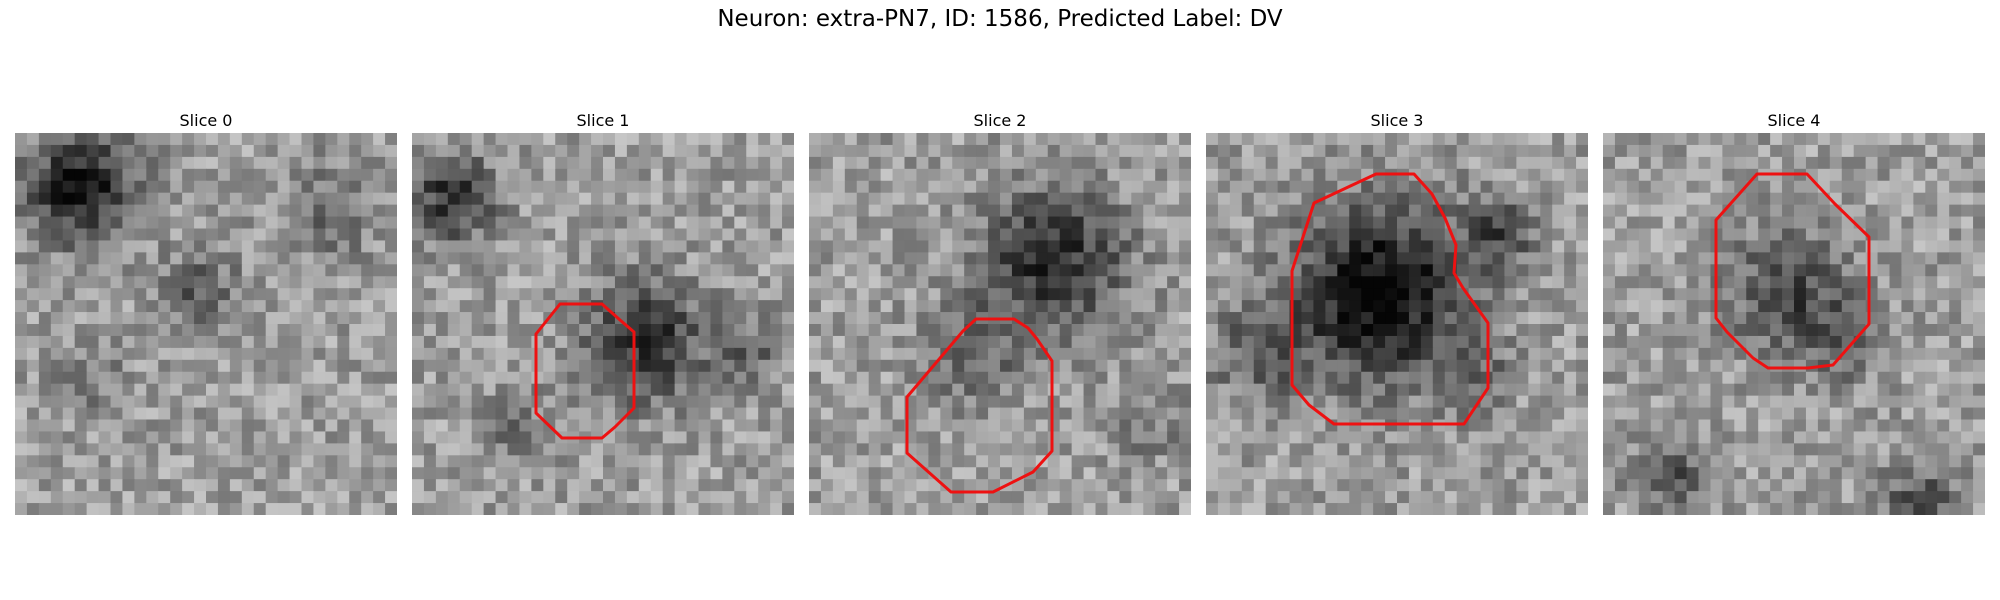  I want to click on panel-title: Slice 2, so click(1000, 120).